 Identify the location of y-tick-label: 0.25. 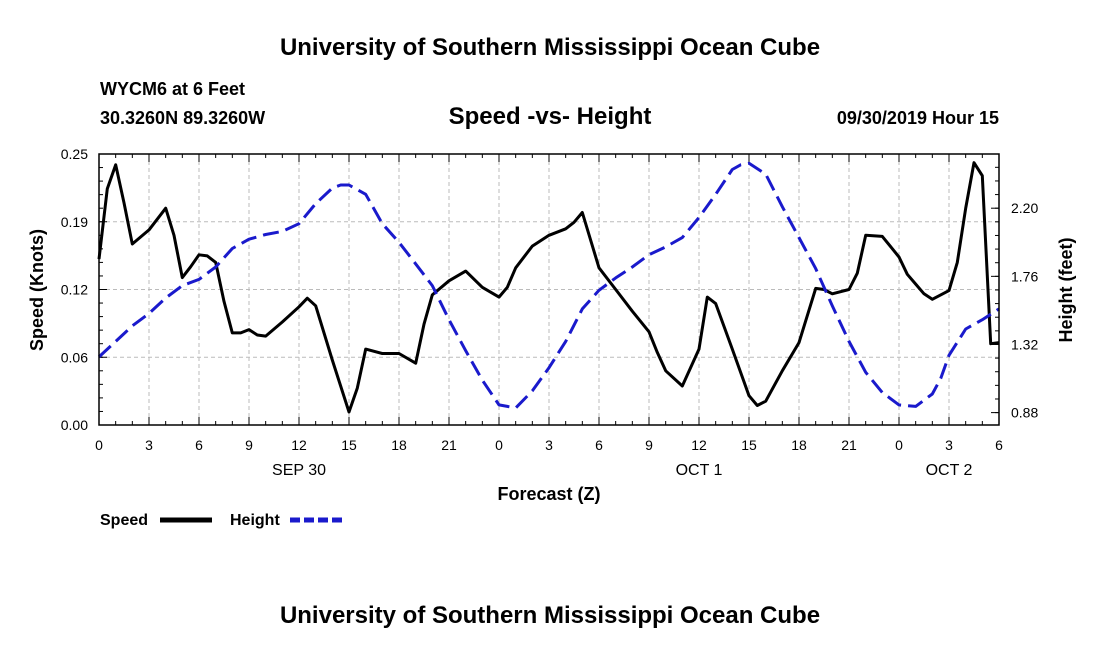
(74, 154).